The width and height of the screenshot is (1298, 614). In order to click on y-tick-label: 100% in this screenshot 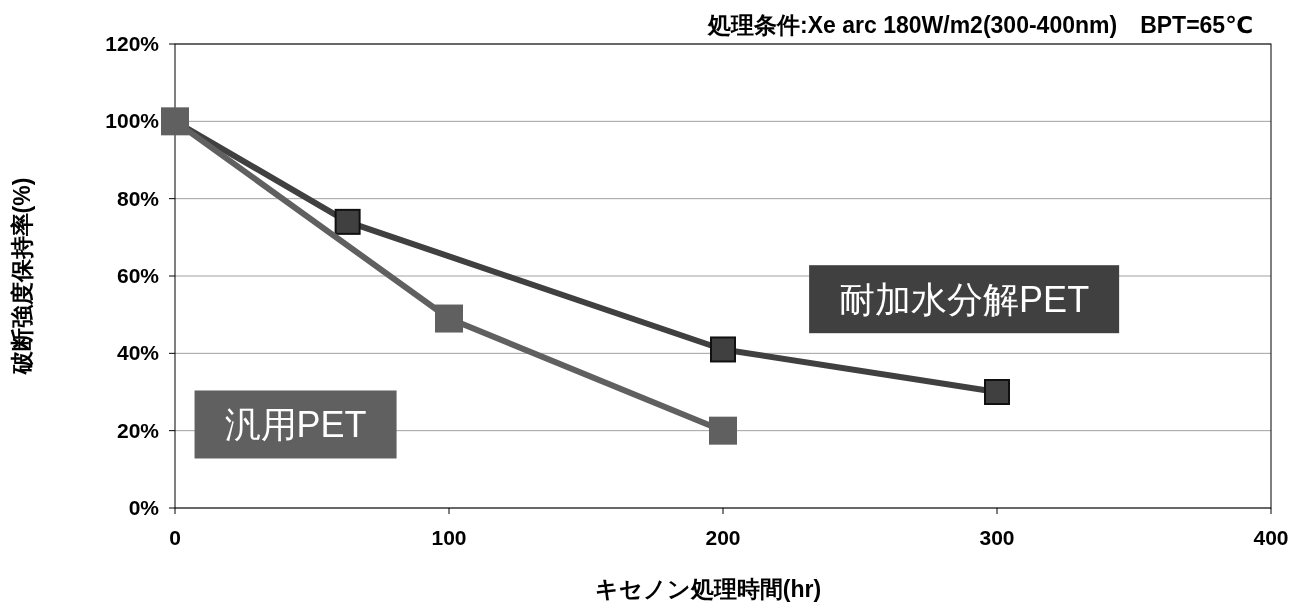, I will do `click(132, 121)`.